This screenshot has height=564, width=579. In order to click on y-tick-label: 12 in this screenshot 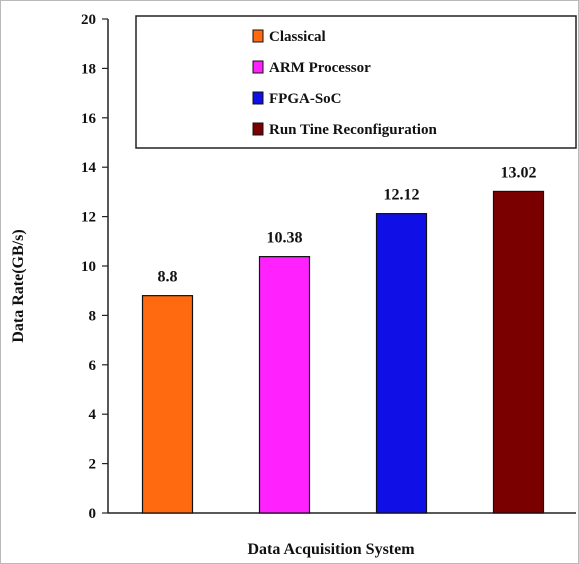, I will do `click(88, 218)`.